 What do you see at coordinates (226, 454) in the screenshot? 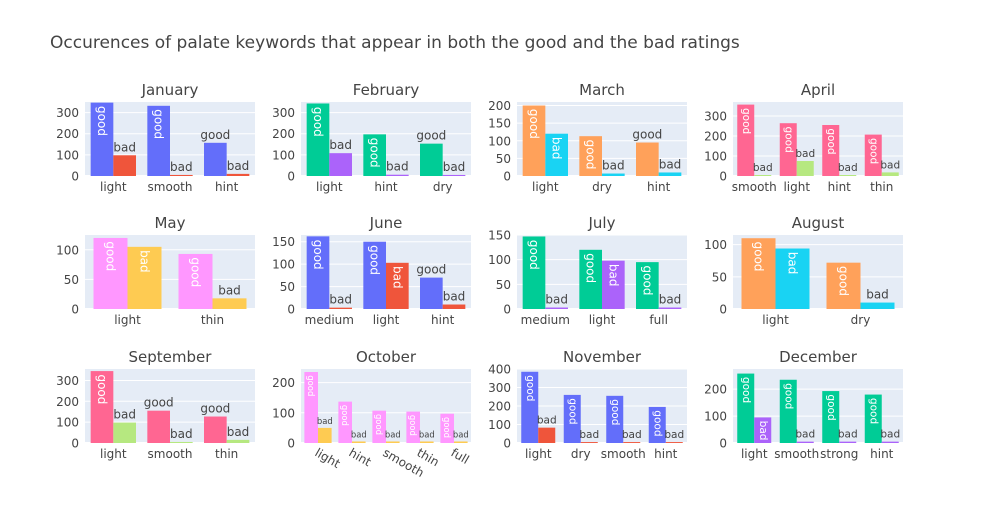
I see `x-tick-label: thin` at bounding box center [226, 454].